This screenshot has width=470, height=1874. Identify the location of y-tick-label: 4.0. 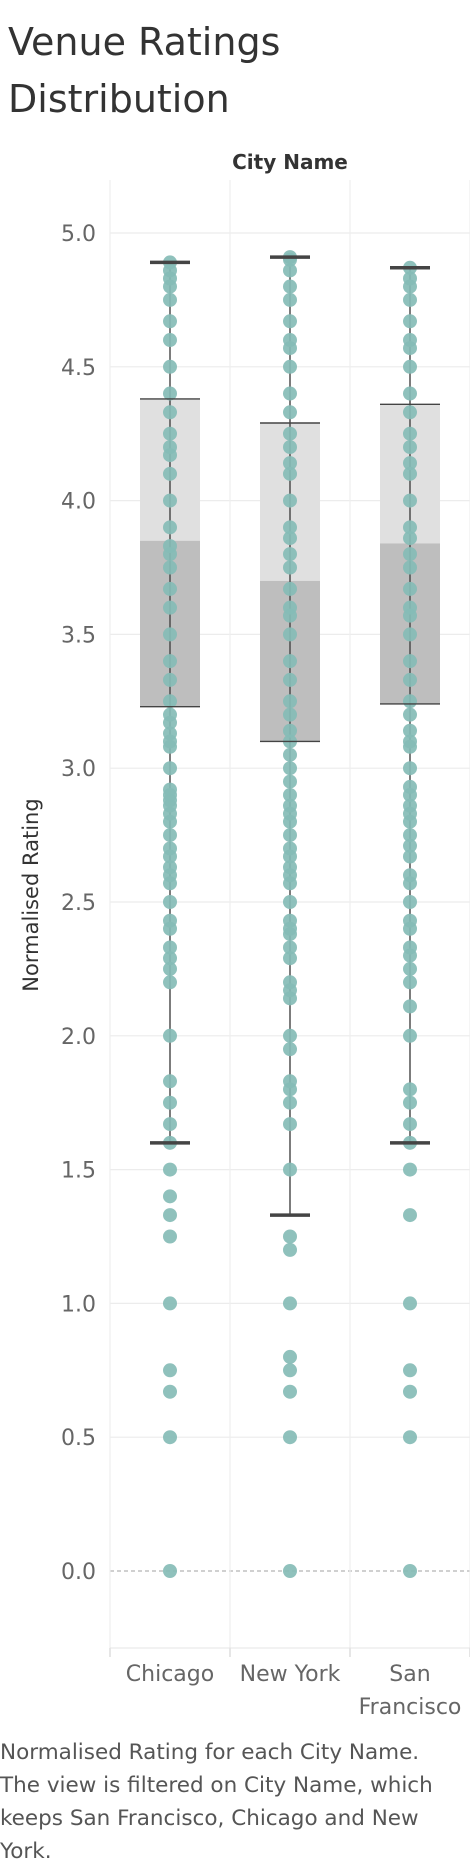
(78, 502).